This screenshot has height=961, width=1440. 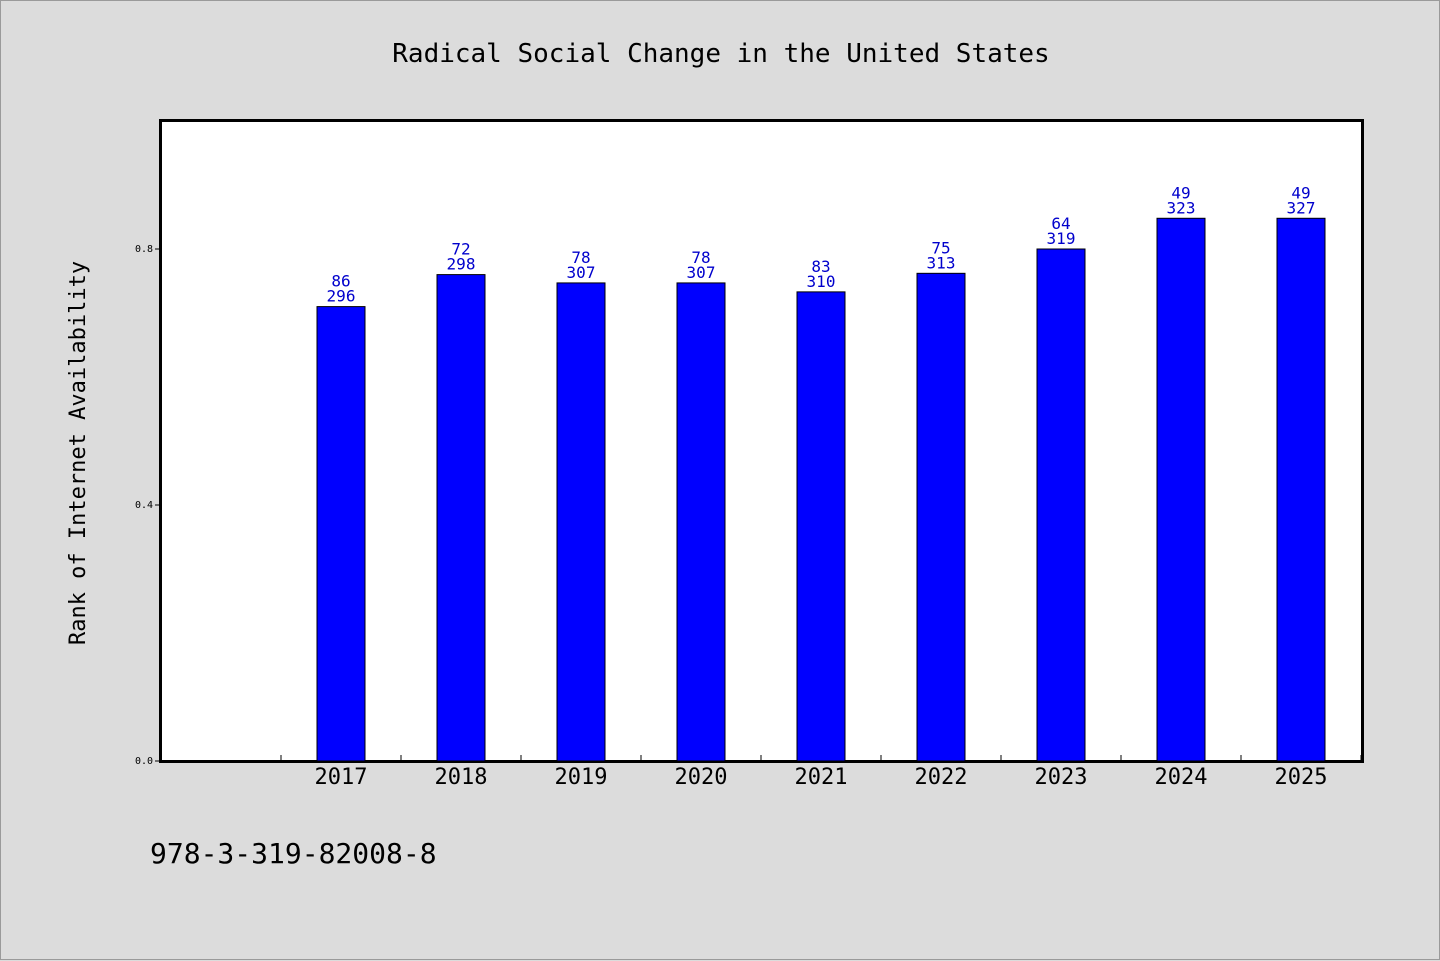 What do you see at coordinates (821, 526) in the screenshot?
I see `bar-2021` at bounding box center [821, 526].